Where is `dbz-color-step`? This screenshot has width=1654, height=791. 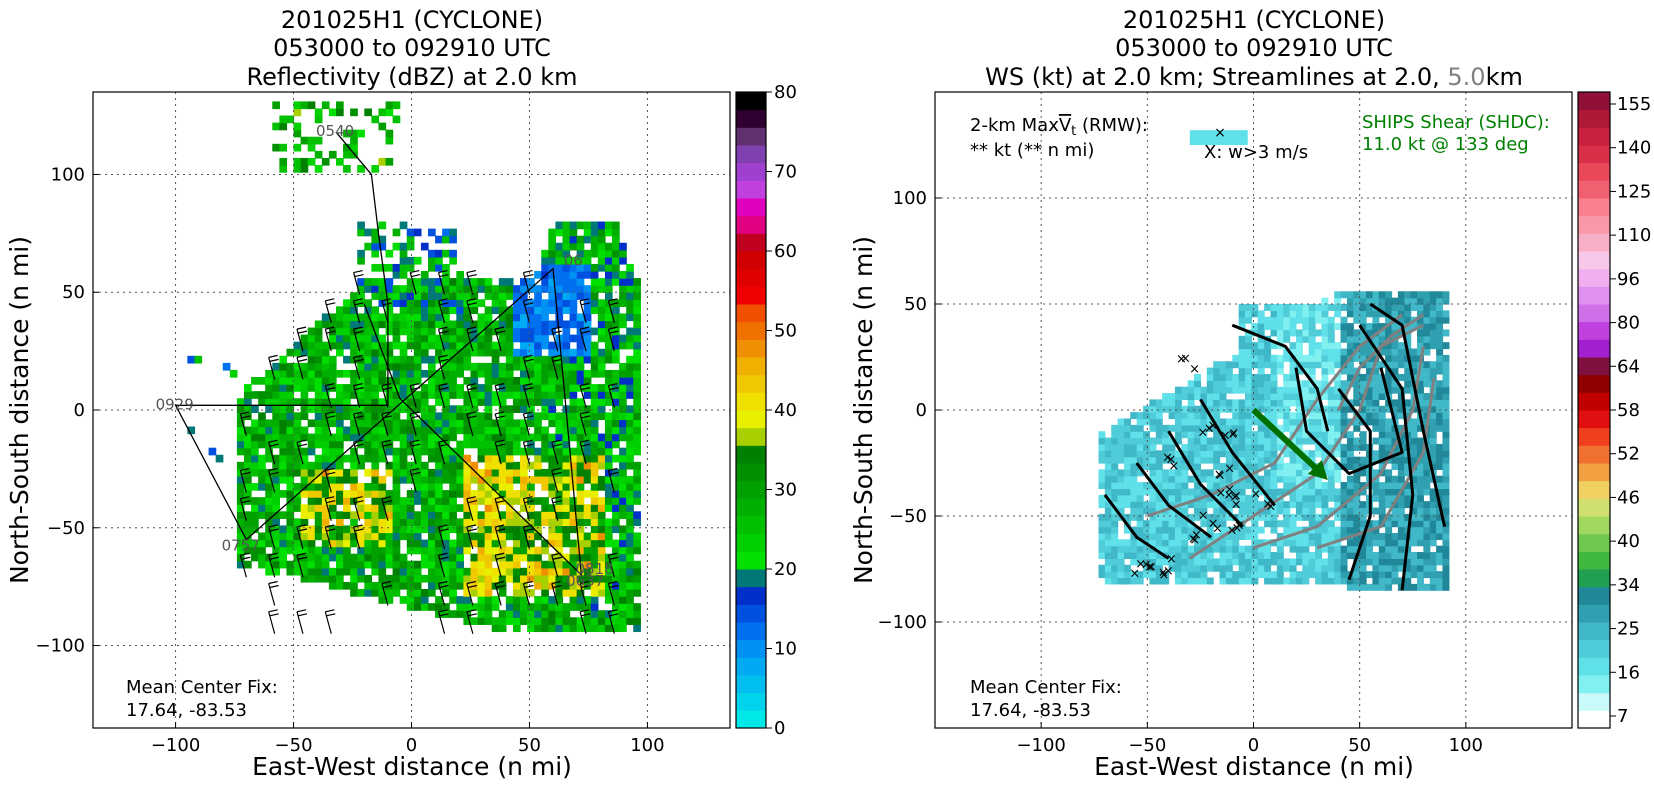 dbz-color-step is located at coordinates (751, 118).